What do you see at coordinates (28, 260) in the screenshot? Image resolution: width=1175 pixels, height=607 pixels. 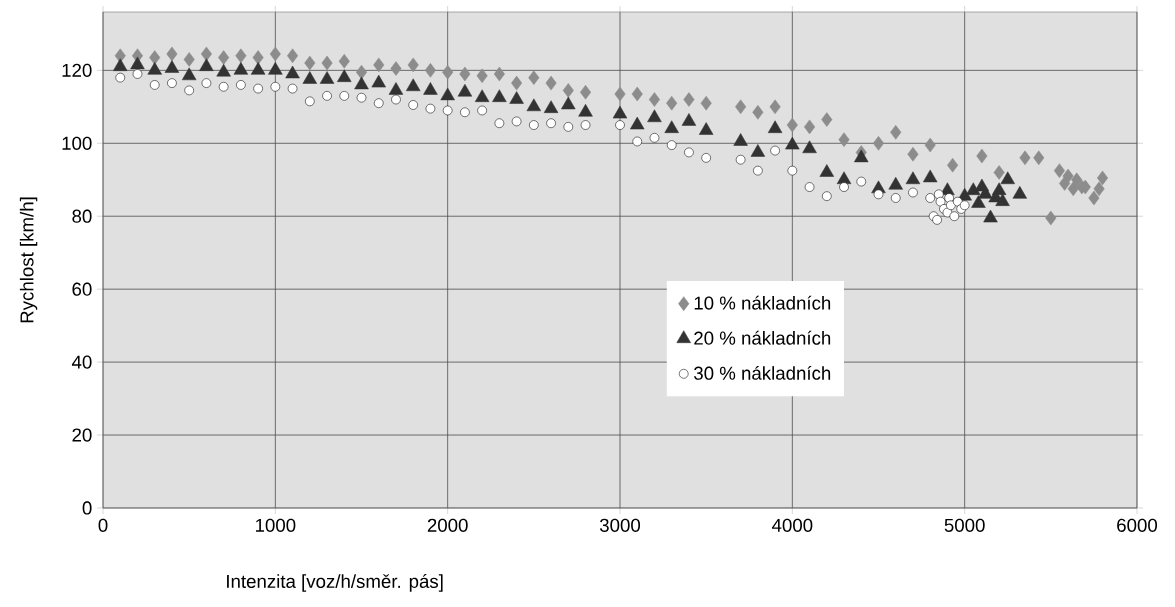 I see `y-axis-title: Rychlost [km/h]` at bounding box center [28, 260].